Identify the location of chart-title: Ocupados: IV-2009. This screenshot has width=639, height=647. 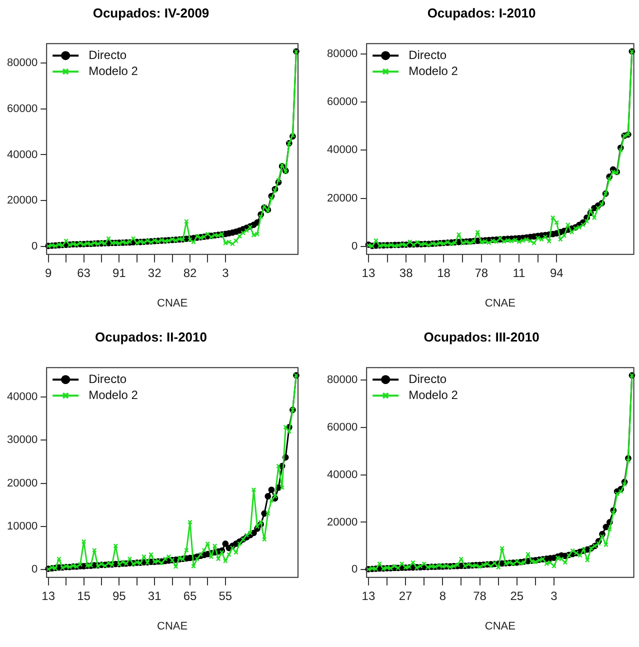
(151, 12).